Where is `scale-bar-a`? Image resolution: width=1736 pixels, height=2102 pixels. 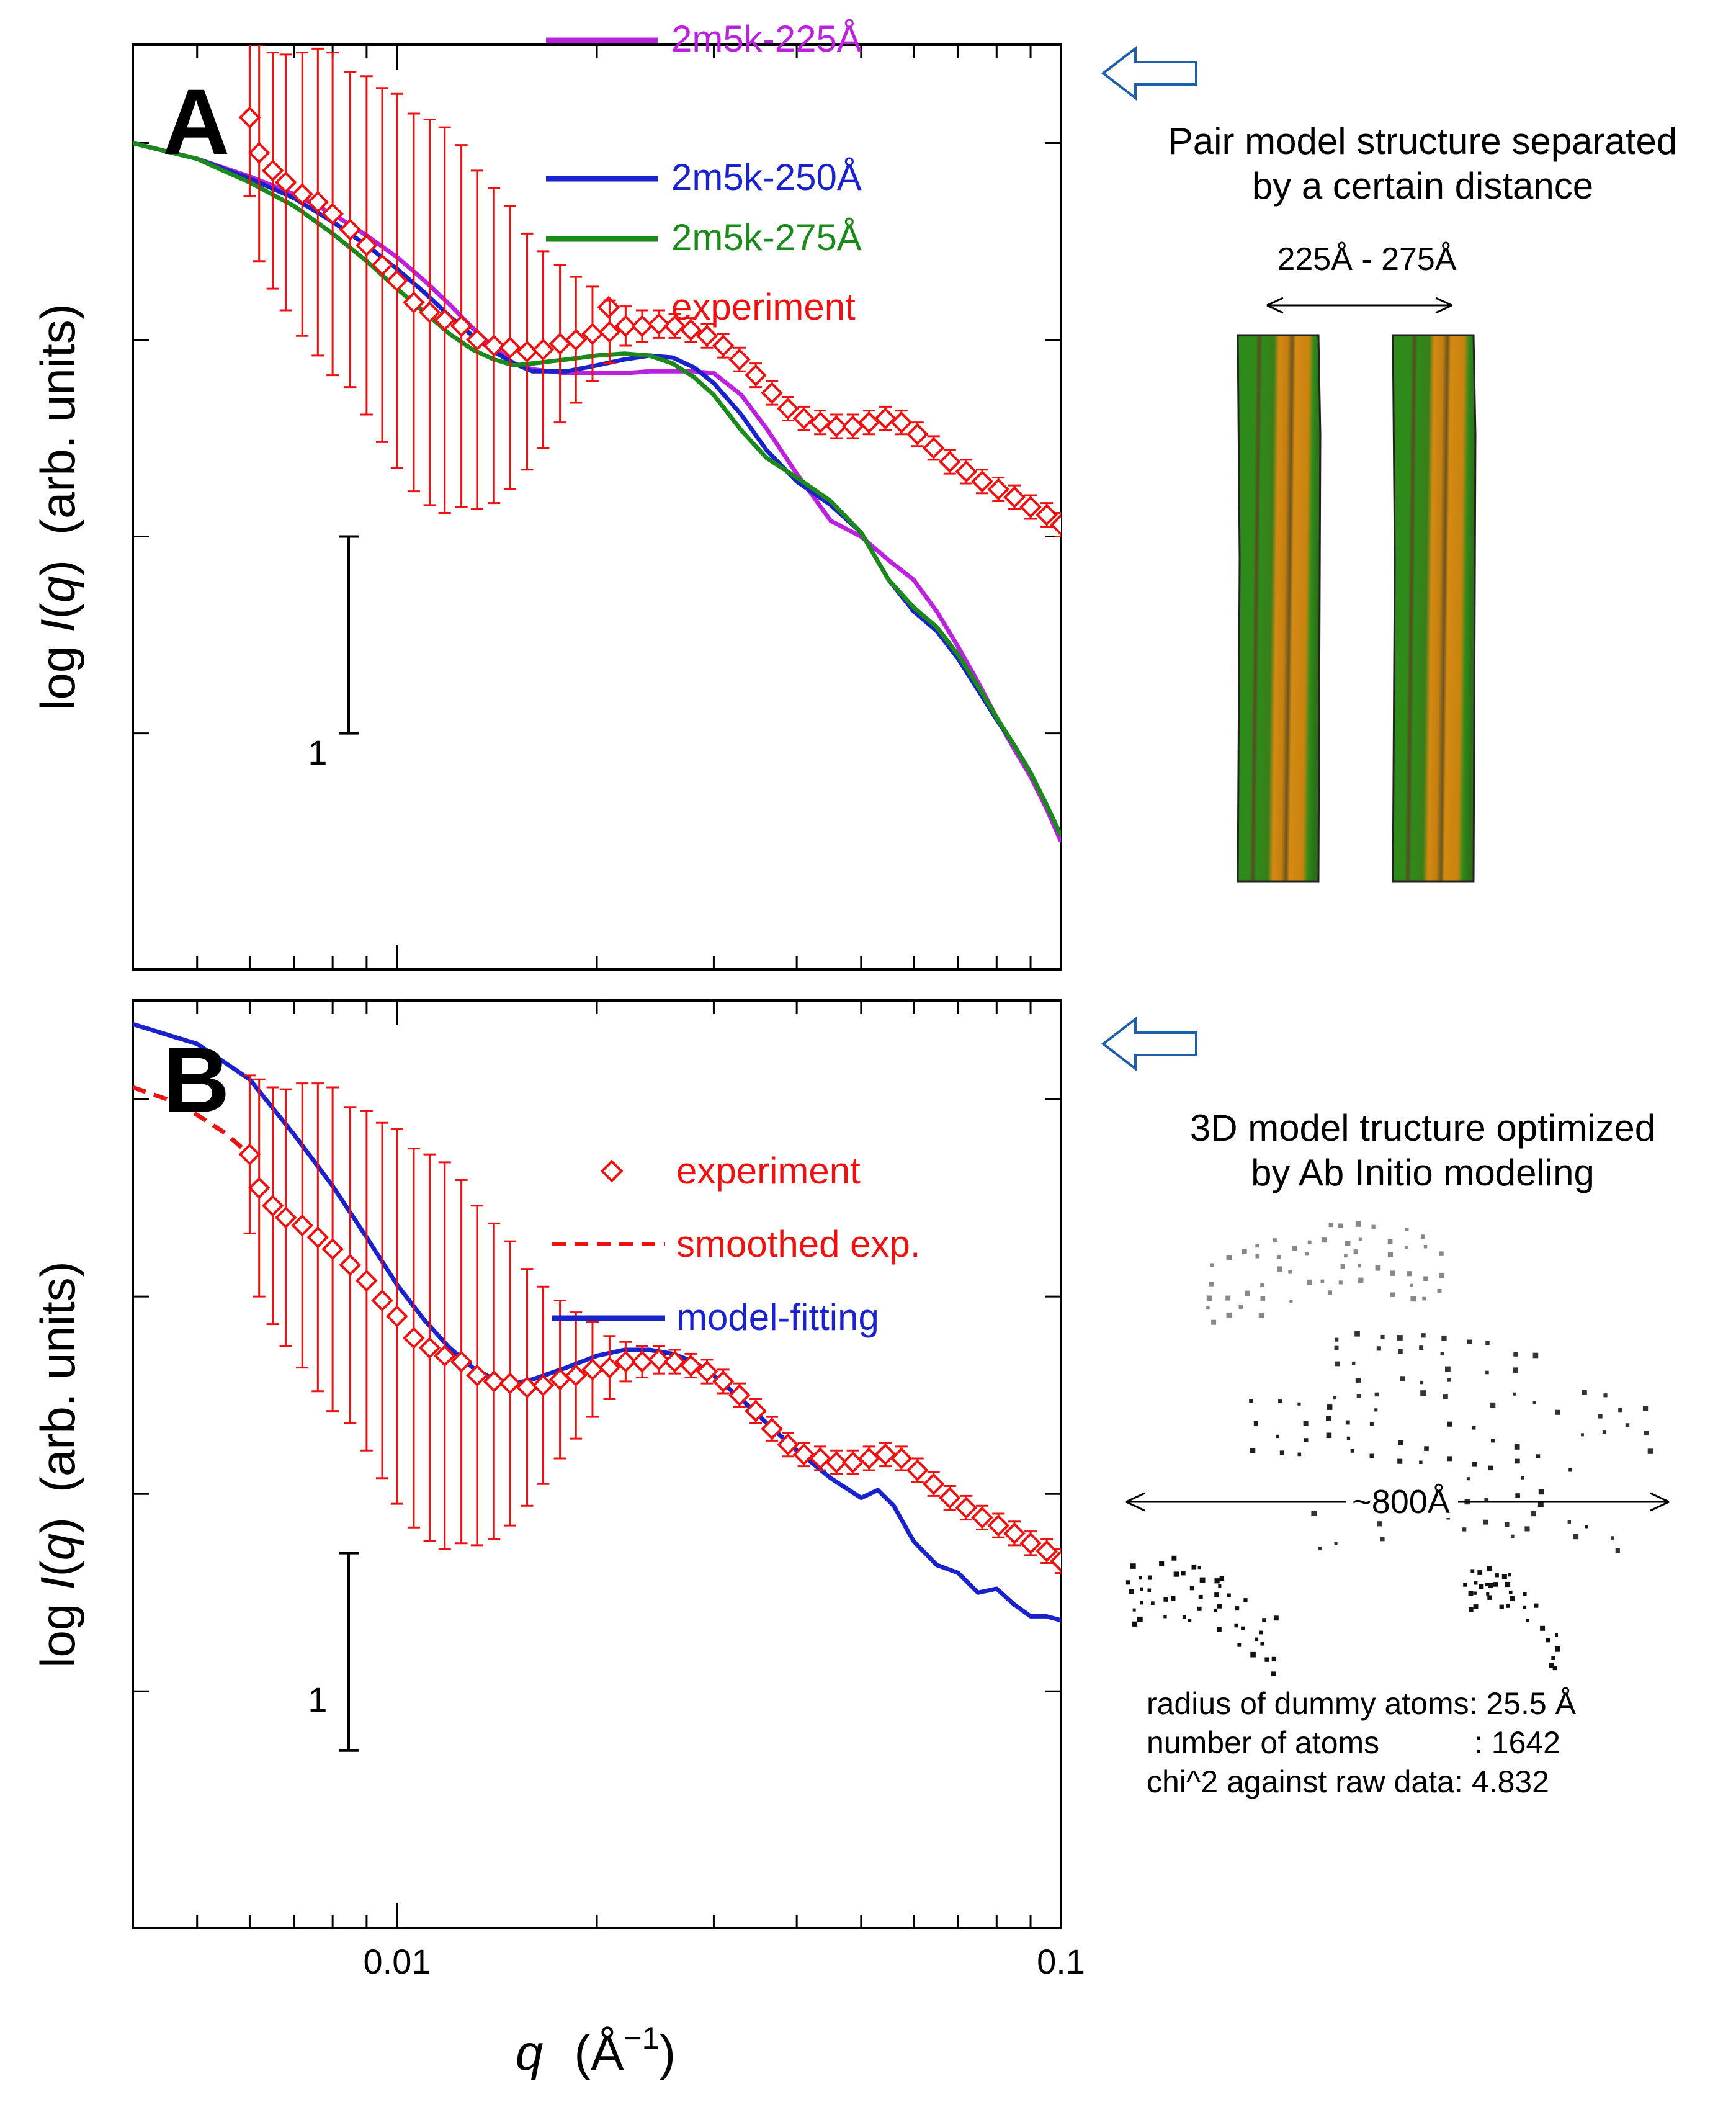 scale-bar-a is located at coordinates (349, 635).